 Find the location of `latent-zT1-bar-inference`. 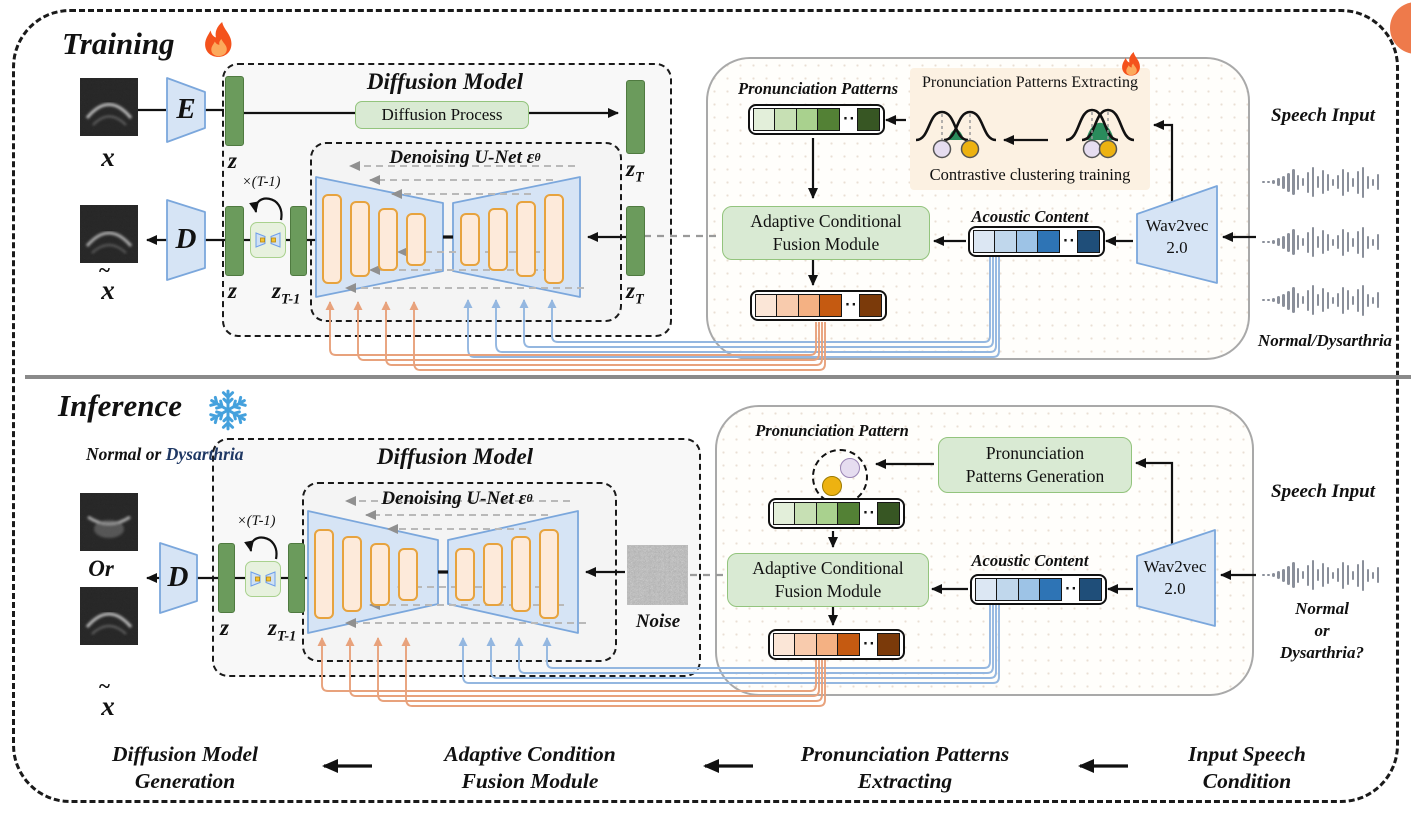

latent-zT1-bar-inference is located at coordinates (296, 578).